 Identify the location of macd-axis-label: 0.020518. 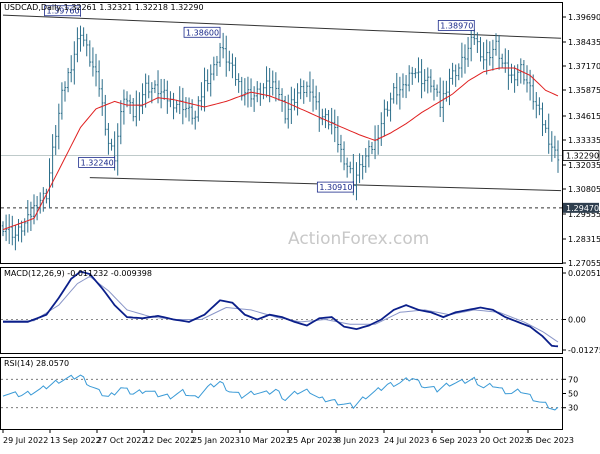
(584, 273).